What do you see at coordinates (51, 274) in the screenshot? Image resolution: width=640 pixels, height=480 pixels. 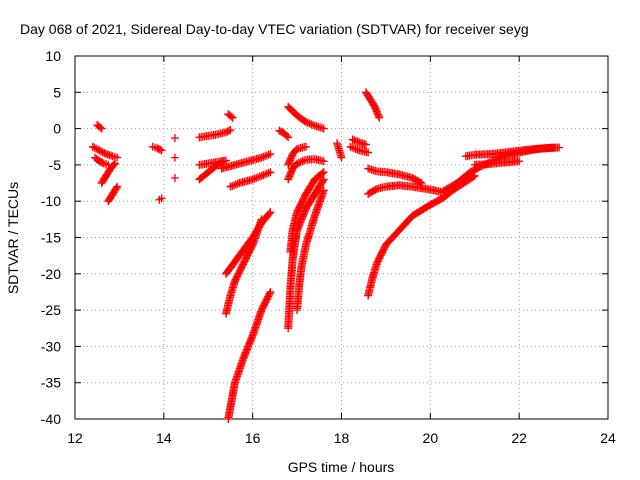 I see `y-tick-label: -20` at bounding box center [51, 274].